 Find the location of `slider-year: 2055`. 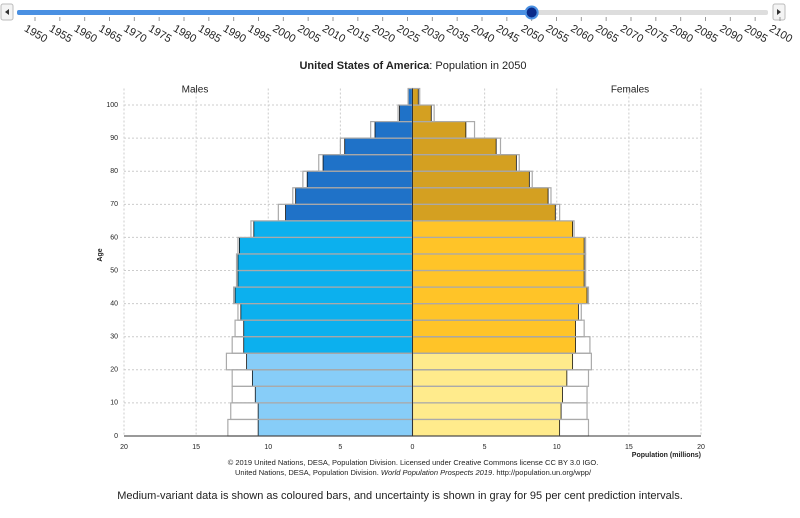

slider-year: 2055 is located at coordinates (557, 34).